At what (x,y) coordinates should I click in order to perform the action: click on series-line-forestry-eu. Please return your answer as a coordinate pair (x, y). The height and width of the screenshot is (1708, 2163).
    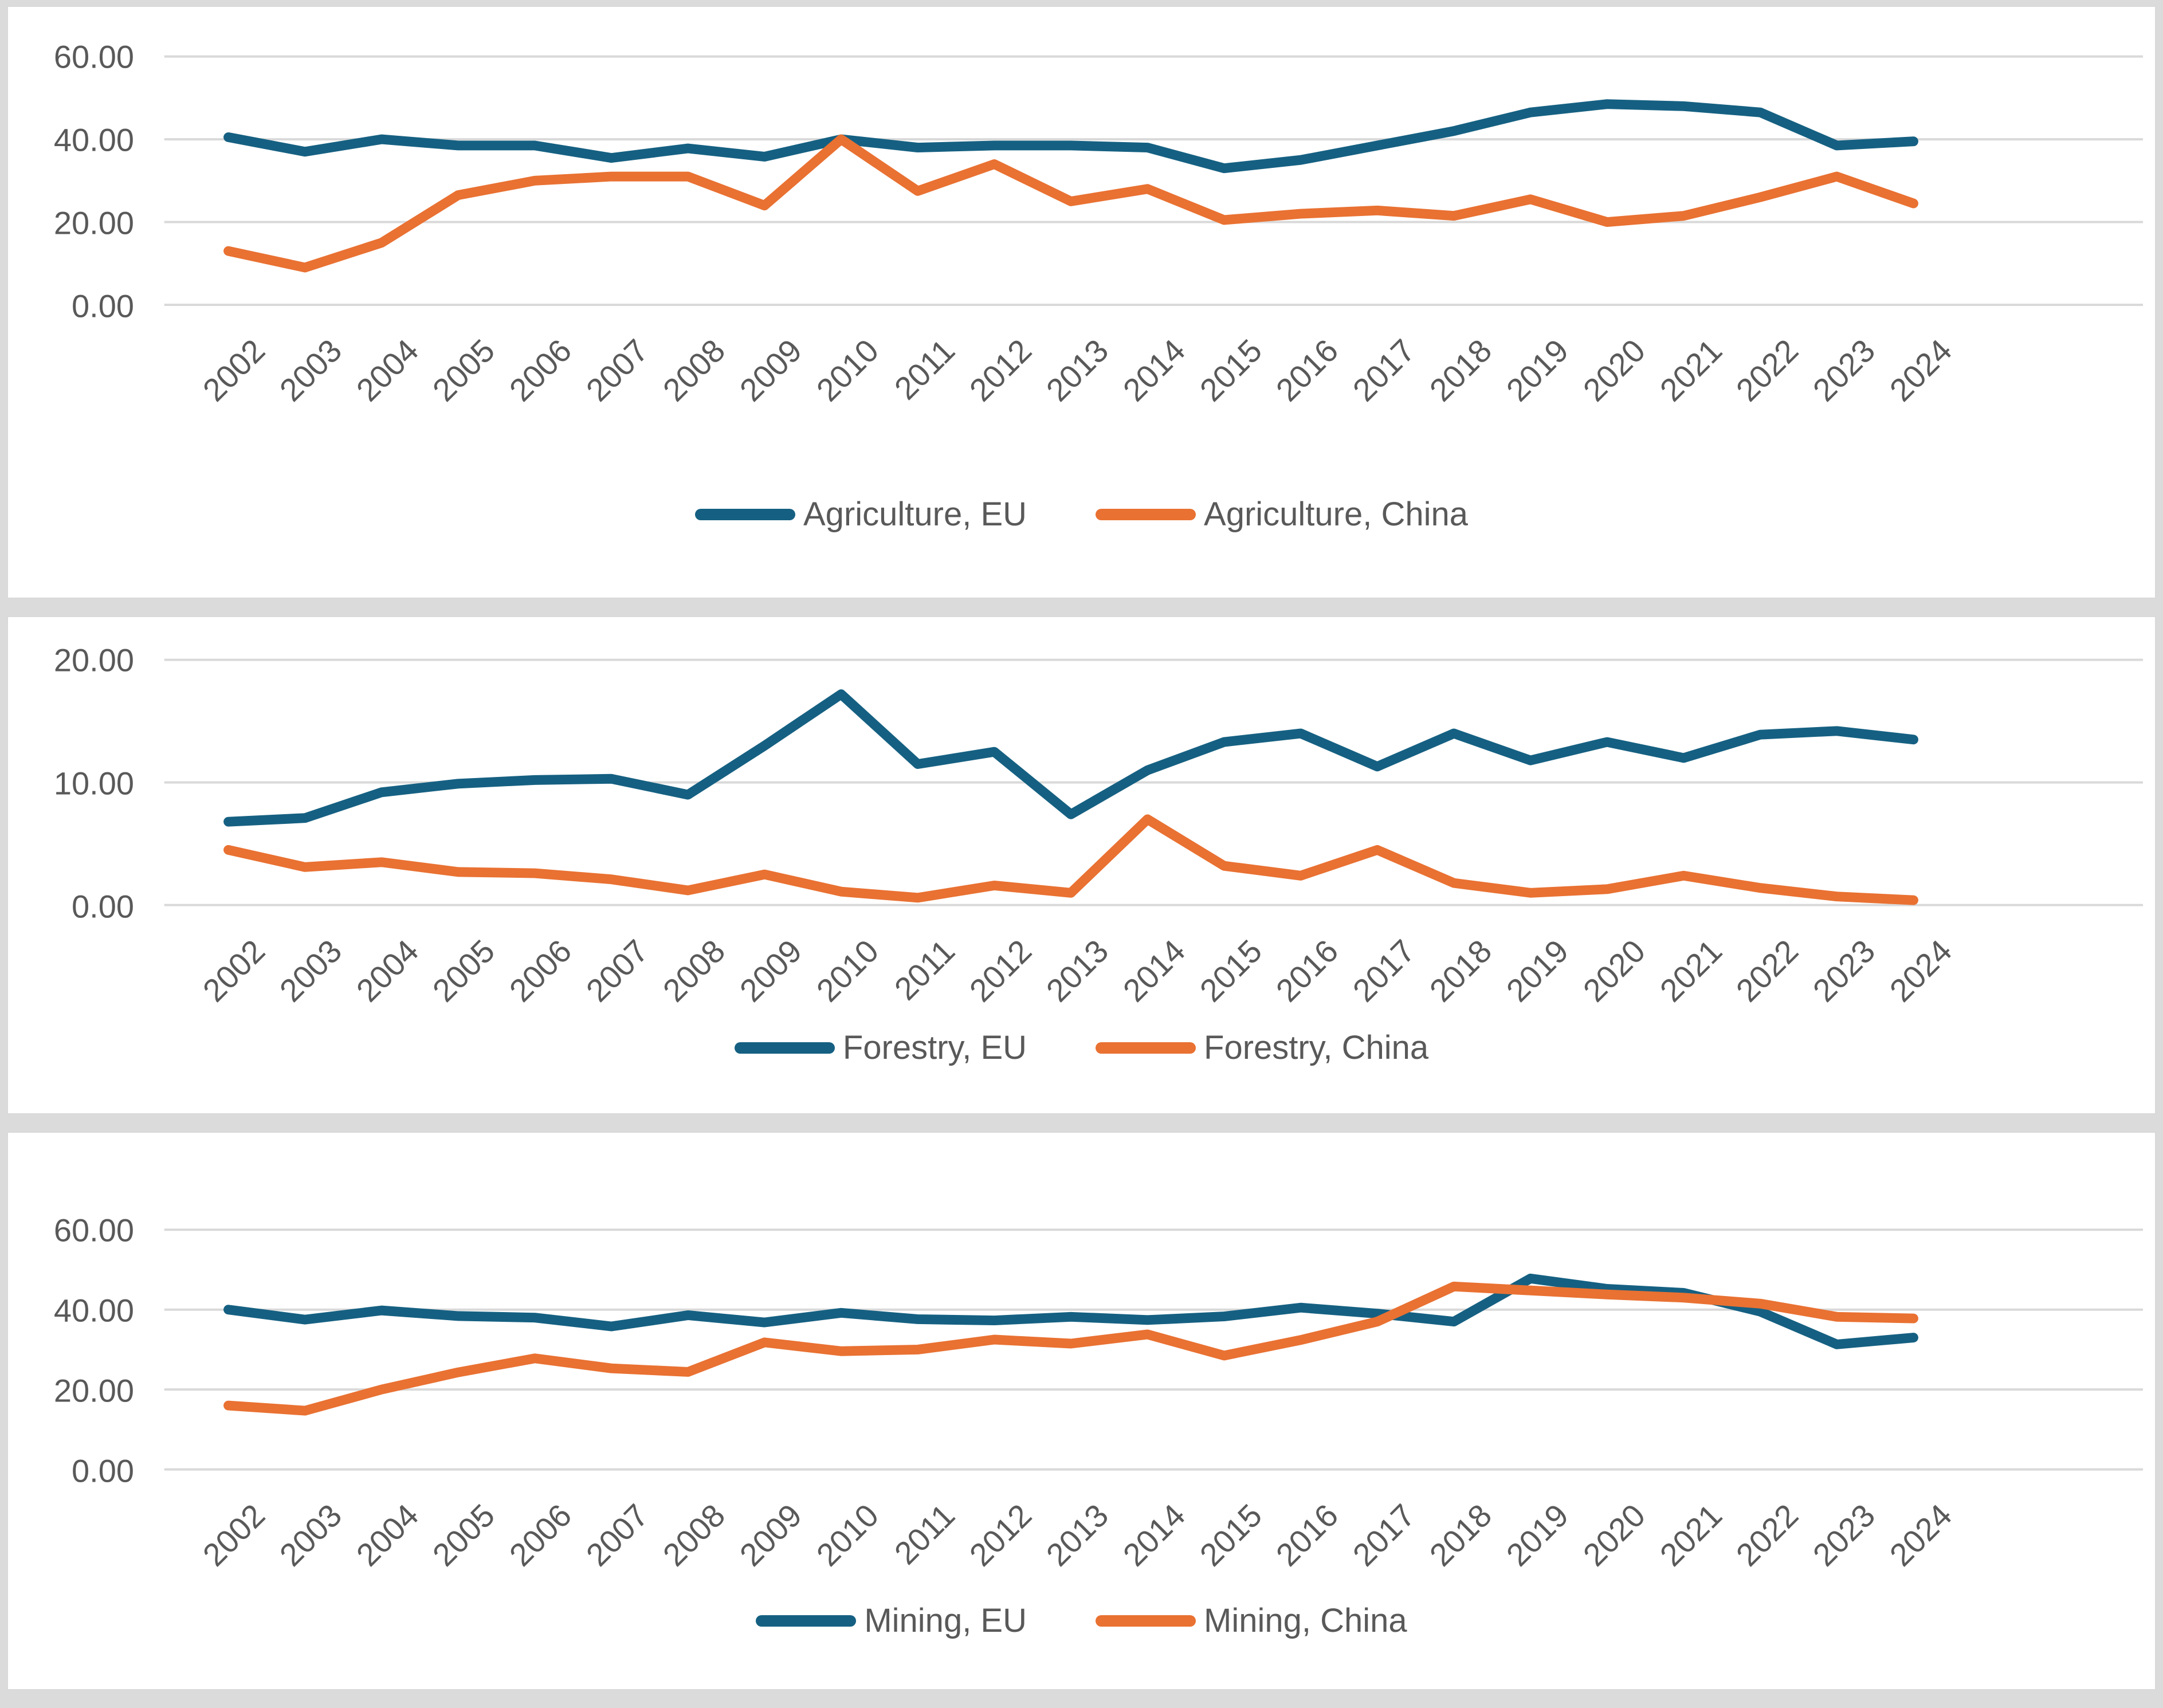
    Looking at the image, I should click on (1070, 758).